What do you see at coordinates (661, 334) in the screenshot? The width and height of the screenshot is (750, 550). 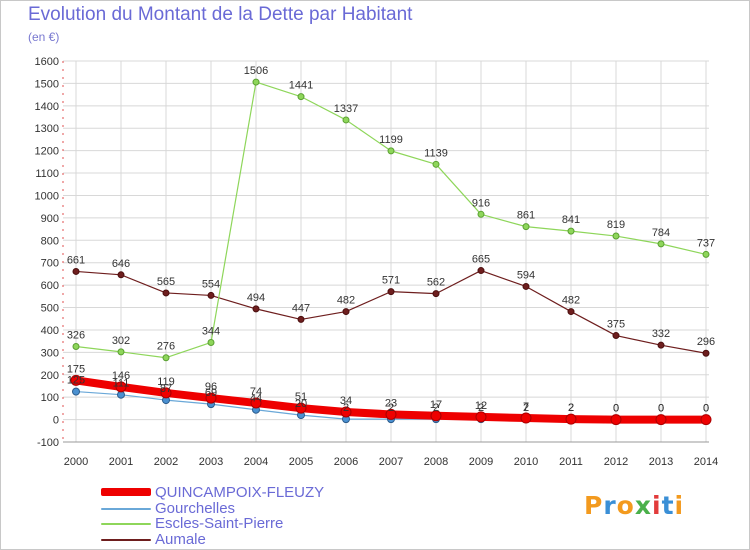 I see `data-label-aumale: 332` at bounding box center [661, 334].